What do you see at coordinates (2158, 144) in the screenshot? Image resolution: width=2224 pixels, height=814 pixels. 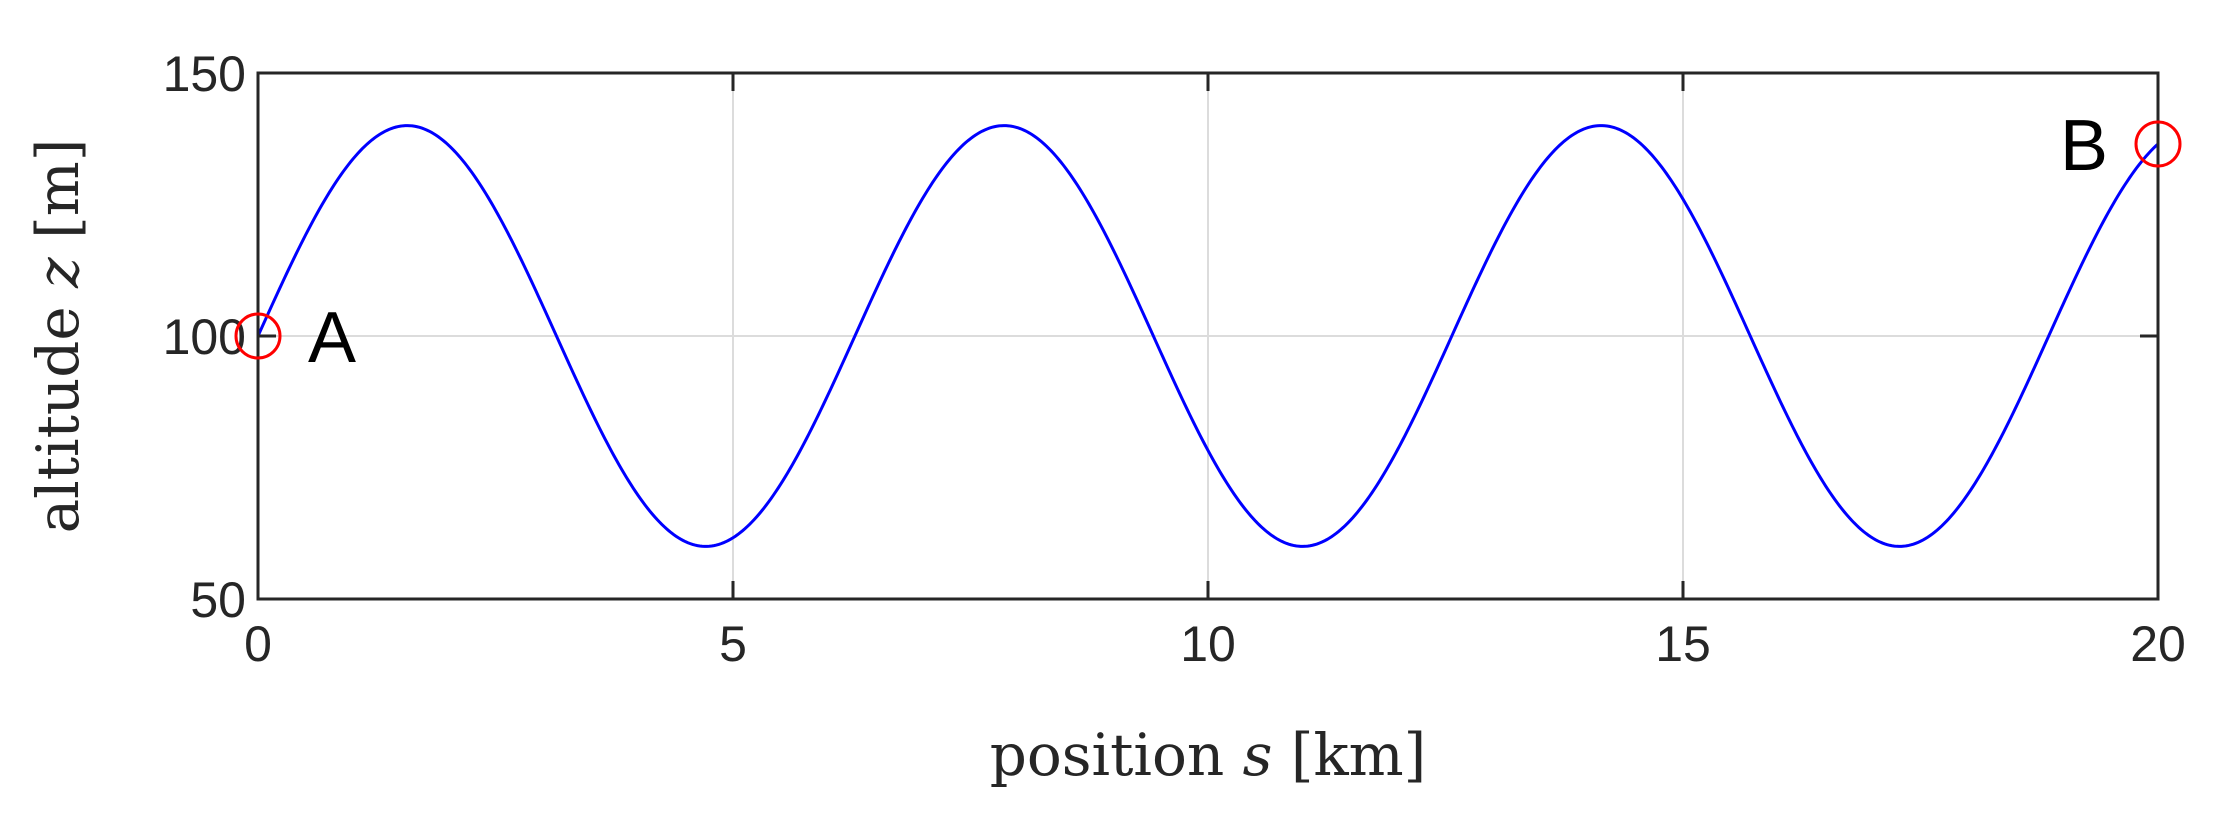 I see `marker-b-circle` at bounding box center [2158, 144].